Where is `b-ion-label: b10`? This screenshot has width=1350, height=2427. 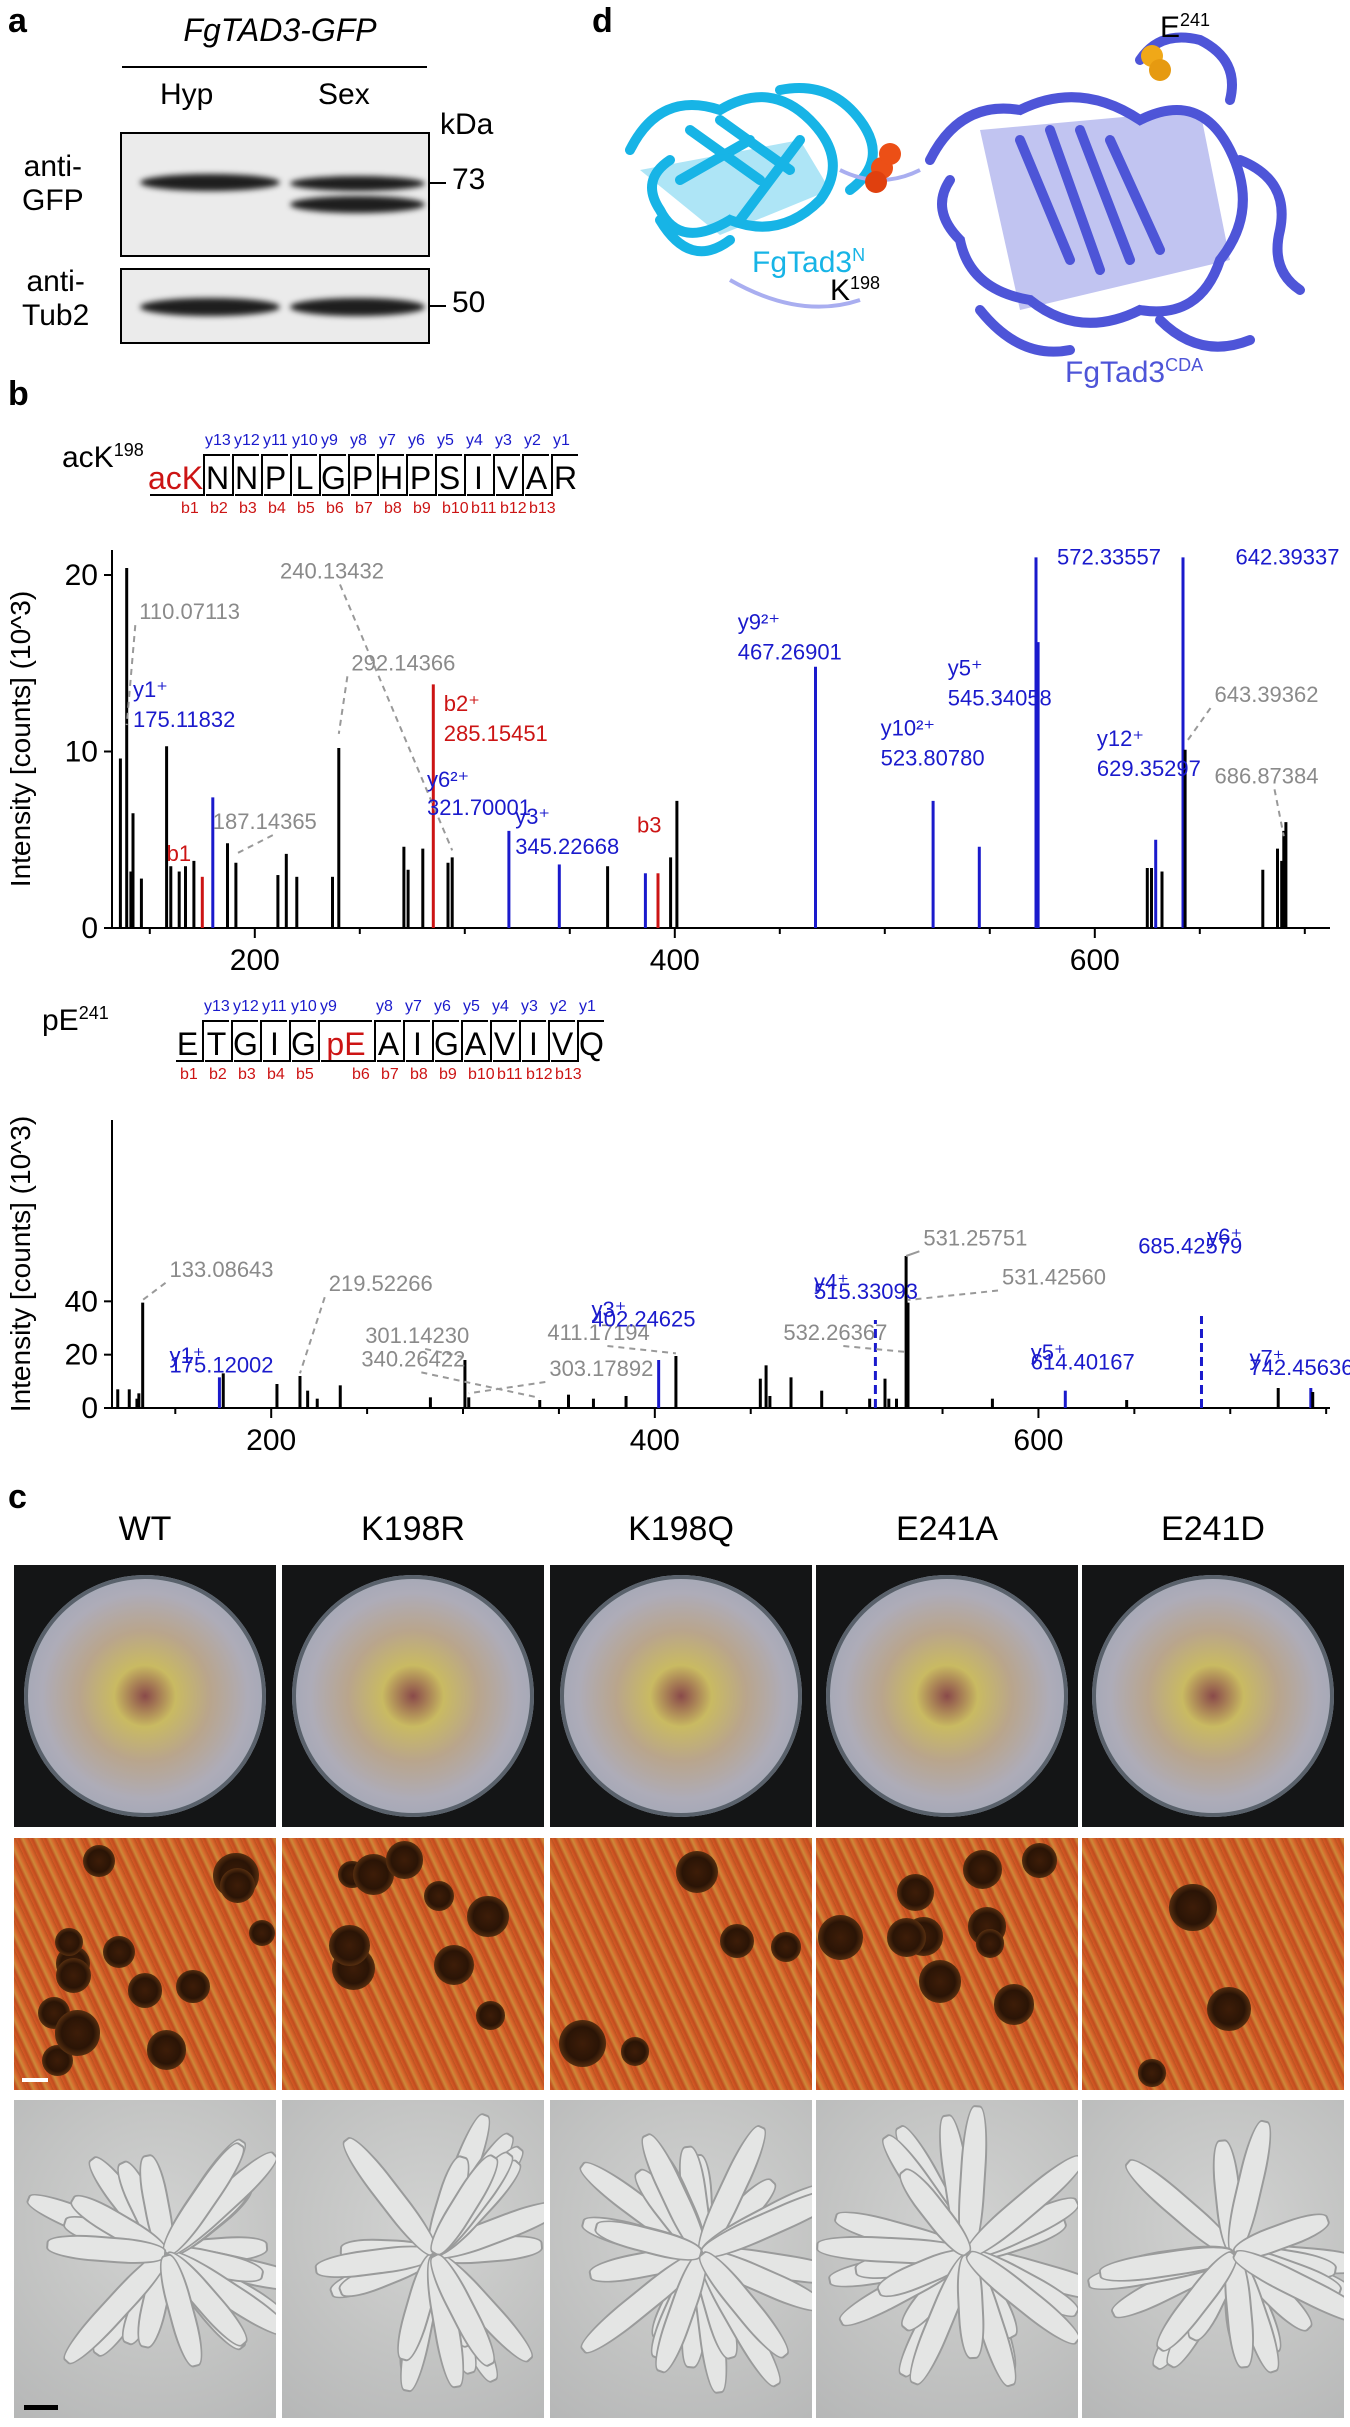 b-ion-label: b10 is located at coordinates (455, 508).